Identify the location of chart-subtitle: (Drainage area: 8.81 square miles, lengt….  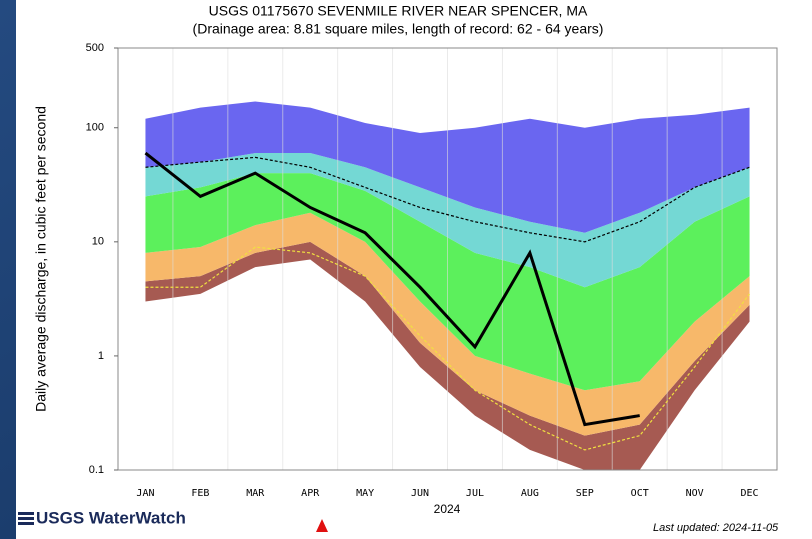
(398, 29).